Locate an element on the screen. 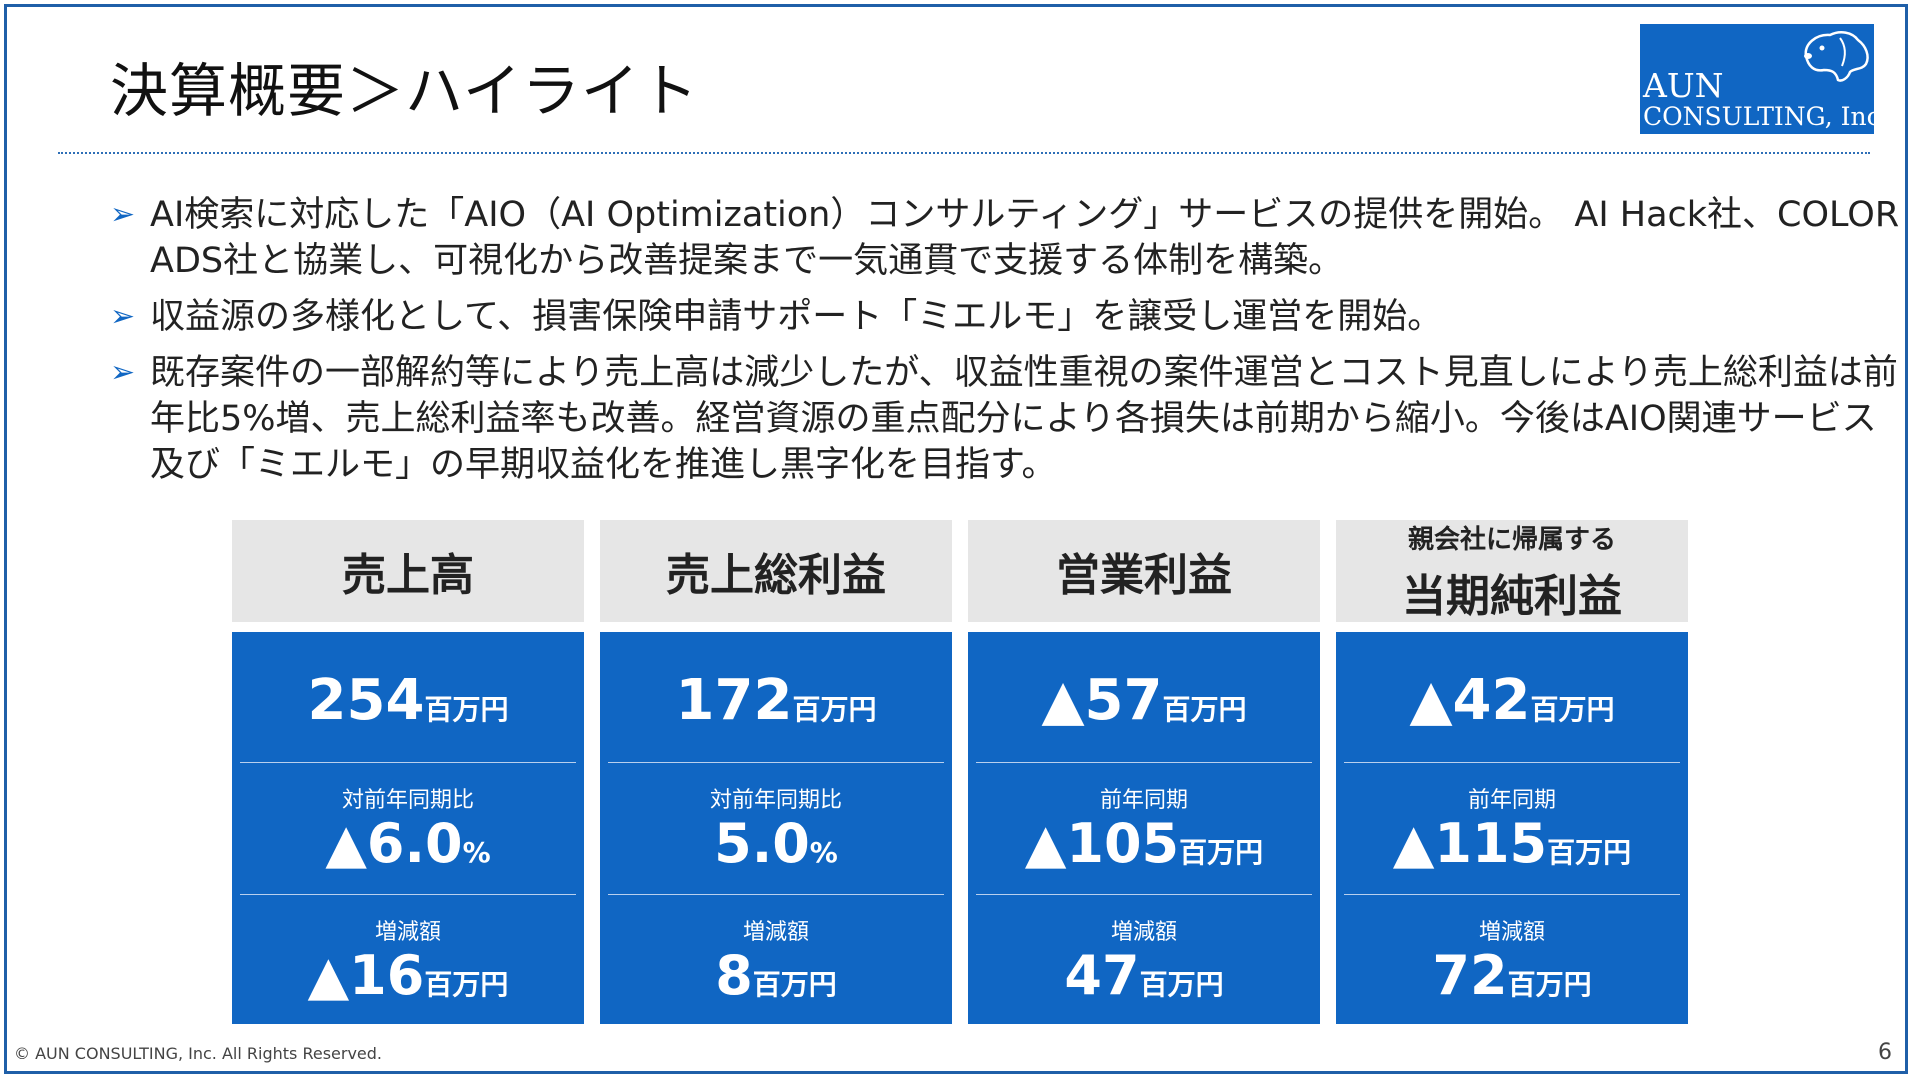  page-number: 6 is located at coordinates (1885, 1052).